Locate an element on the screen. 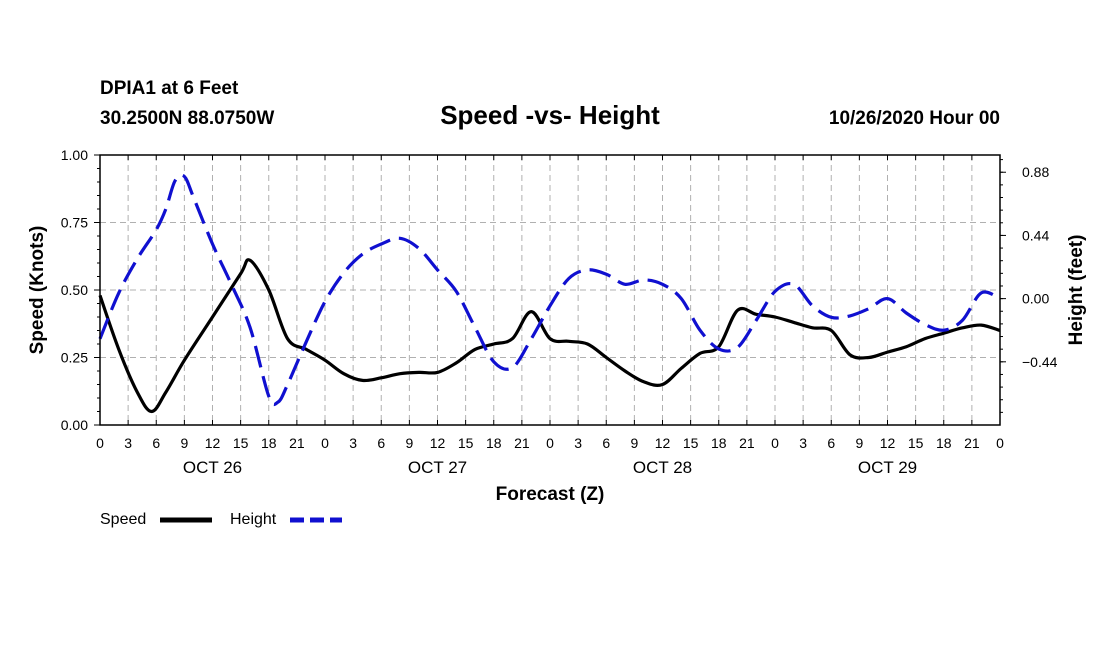 The width and height of the screenshot is (1100, 650). y2-tick-label: 0.00 is located at coordinates (1035, 299).